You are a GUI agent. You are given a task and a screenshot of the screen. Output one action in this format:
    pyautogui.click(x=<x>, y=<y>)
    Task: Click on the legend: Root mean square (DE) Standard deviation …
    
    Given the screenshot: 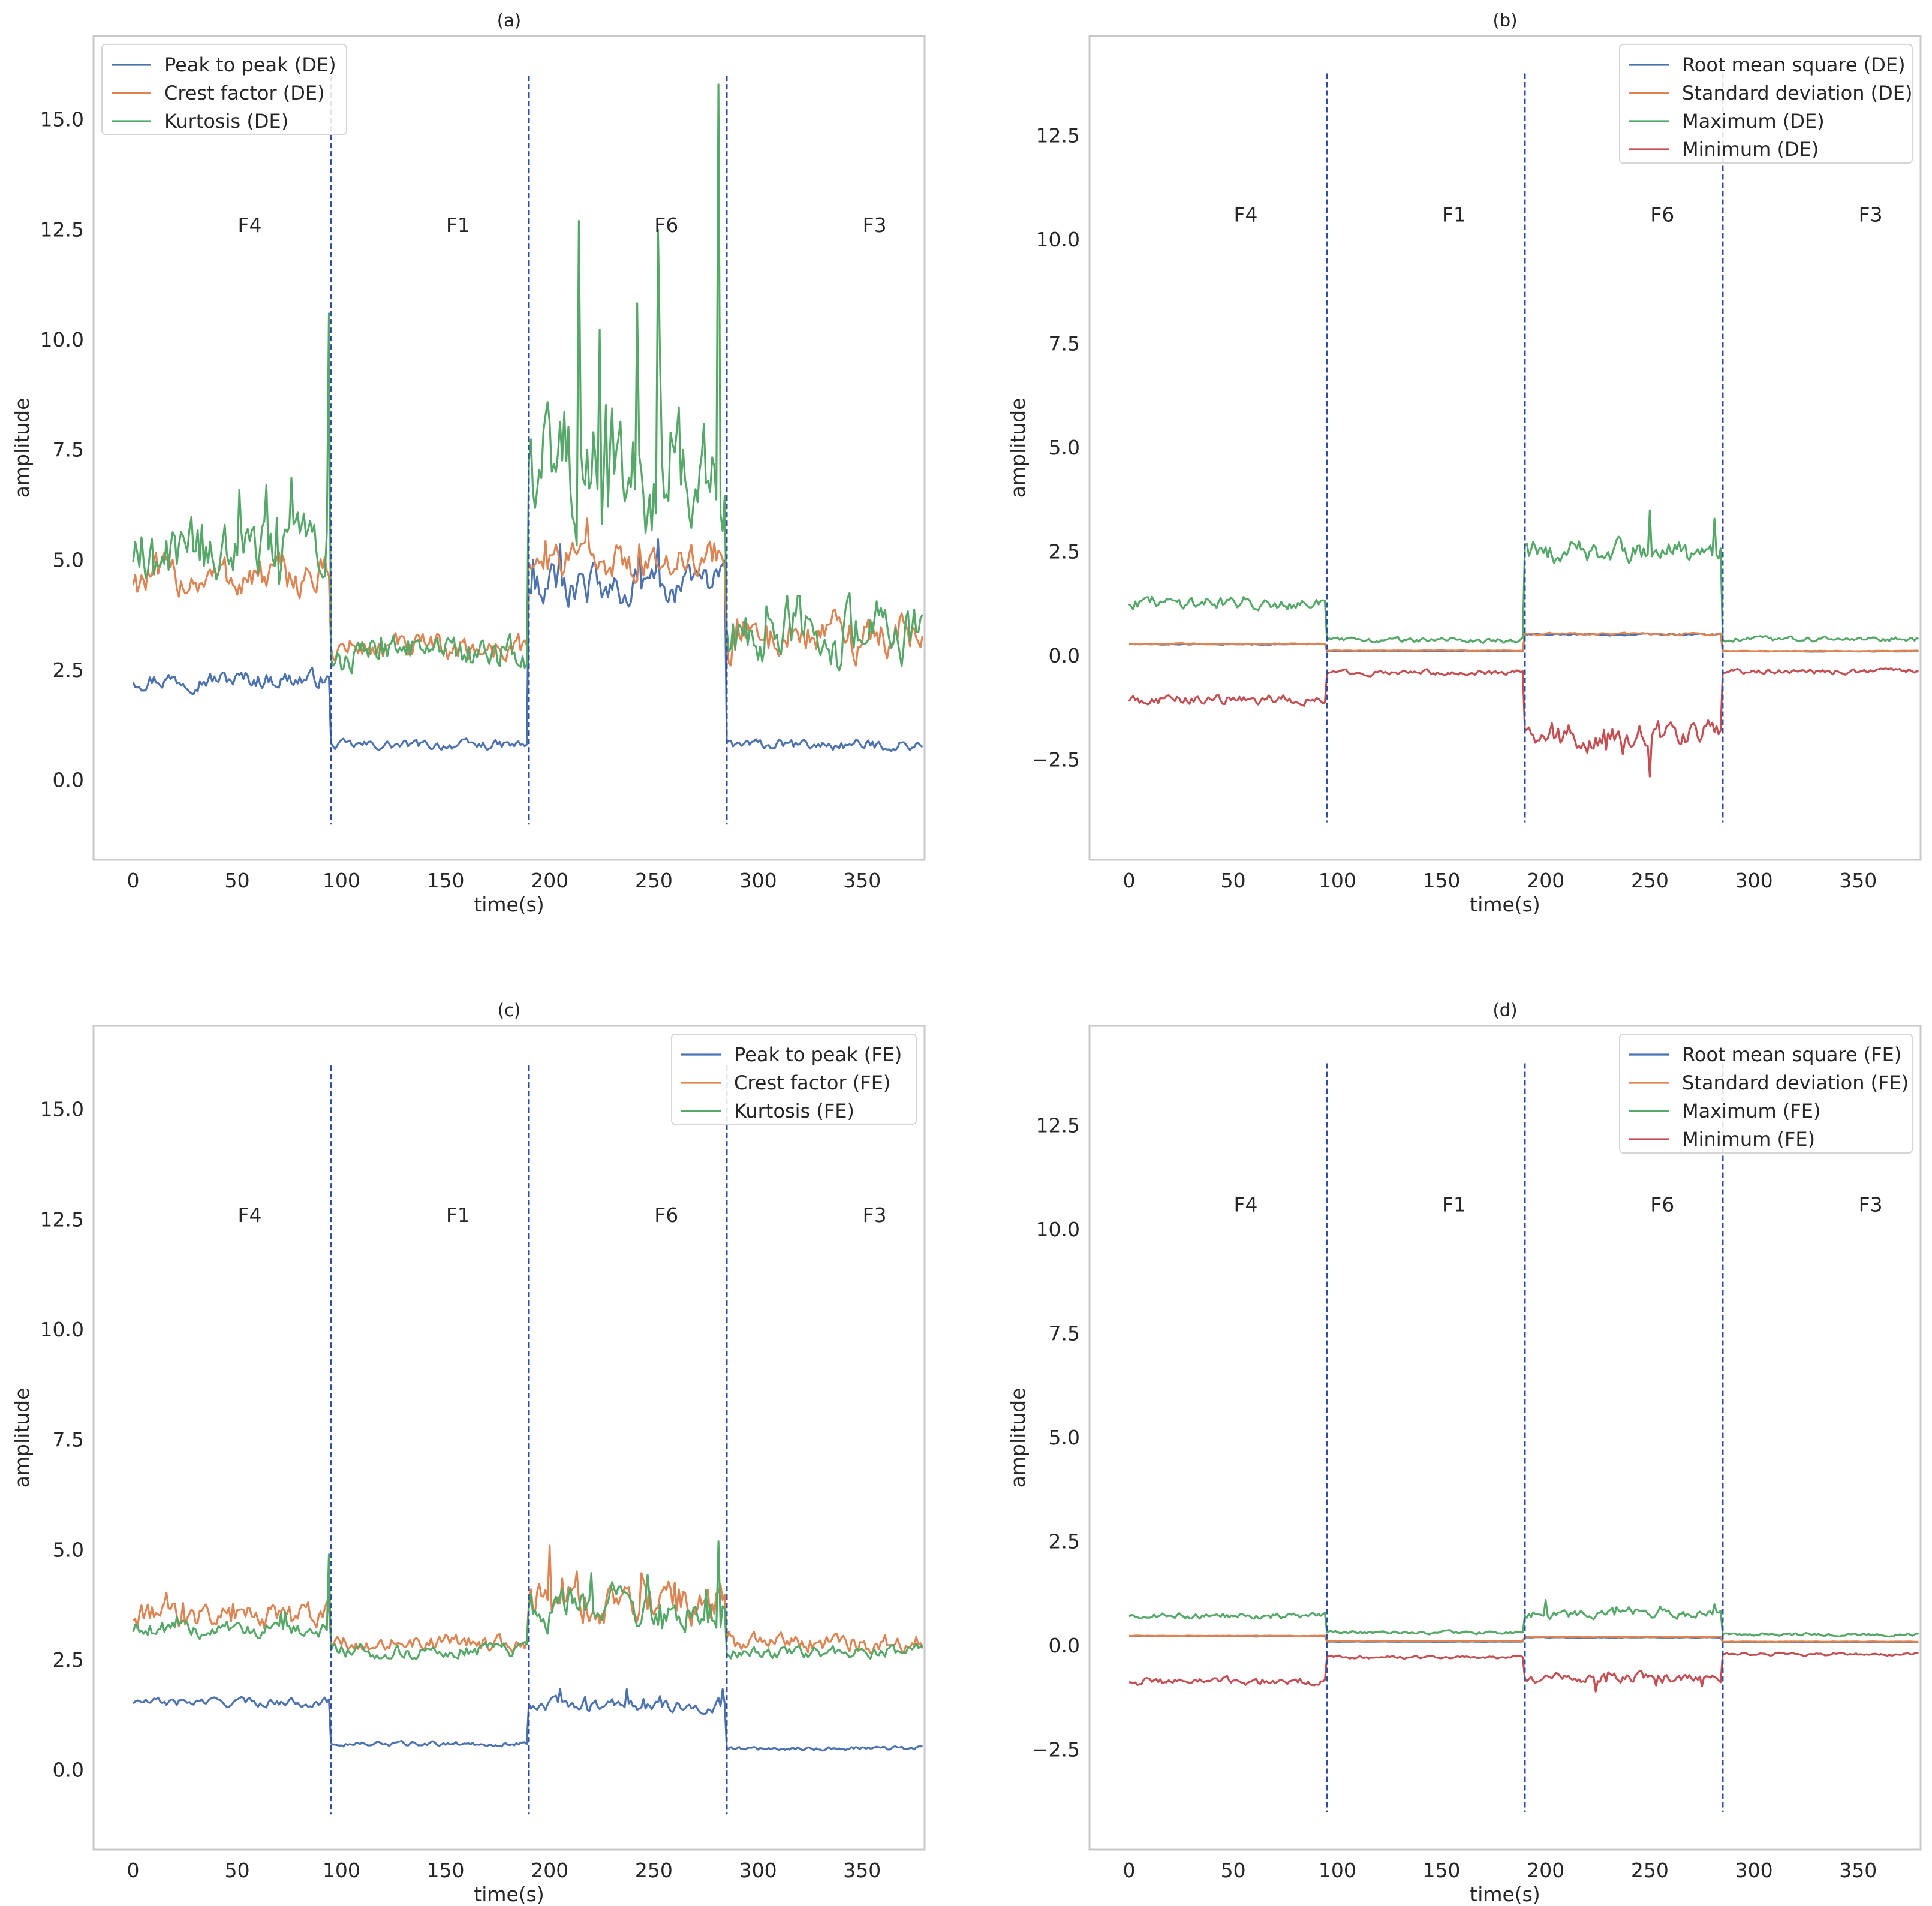 What is the action you would take?
    pyautogui.click(x=1766, y=104)
    